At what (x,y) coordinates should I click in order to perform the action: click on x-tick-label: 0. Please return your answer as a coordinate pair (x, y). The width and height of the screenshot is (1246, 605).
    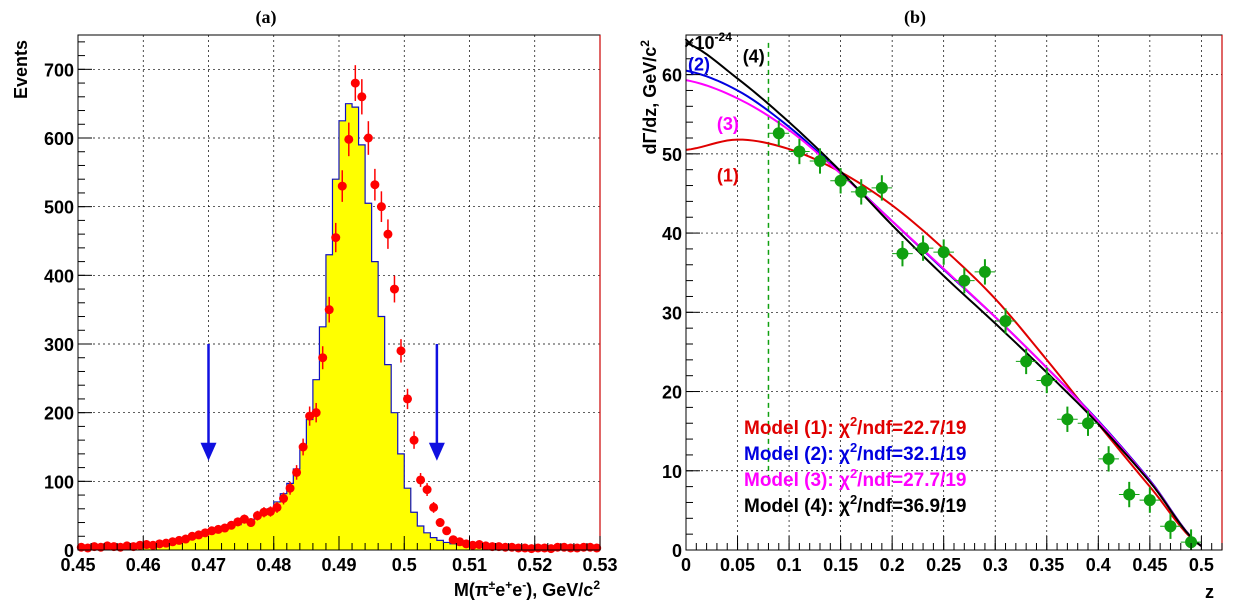
    Looking at the image, I should click on (686, 565).